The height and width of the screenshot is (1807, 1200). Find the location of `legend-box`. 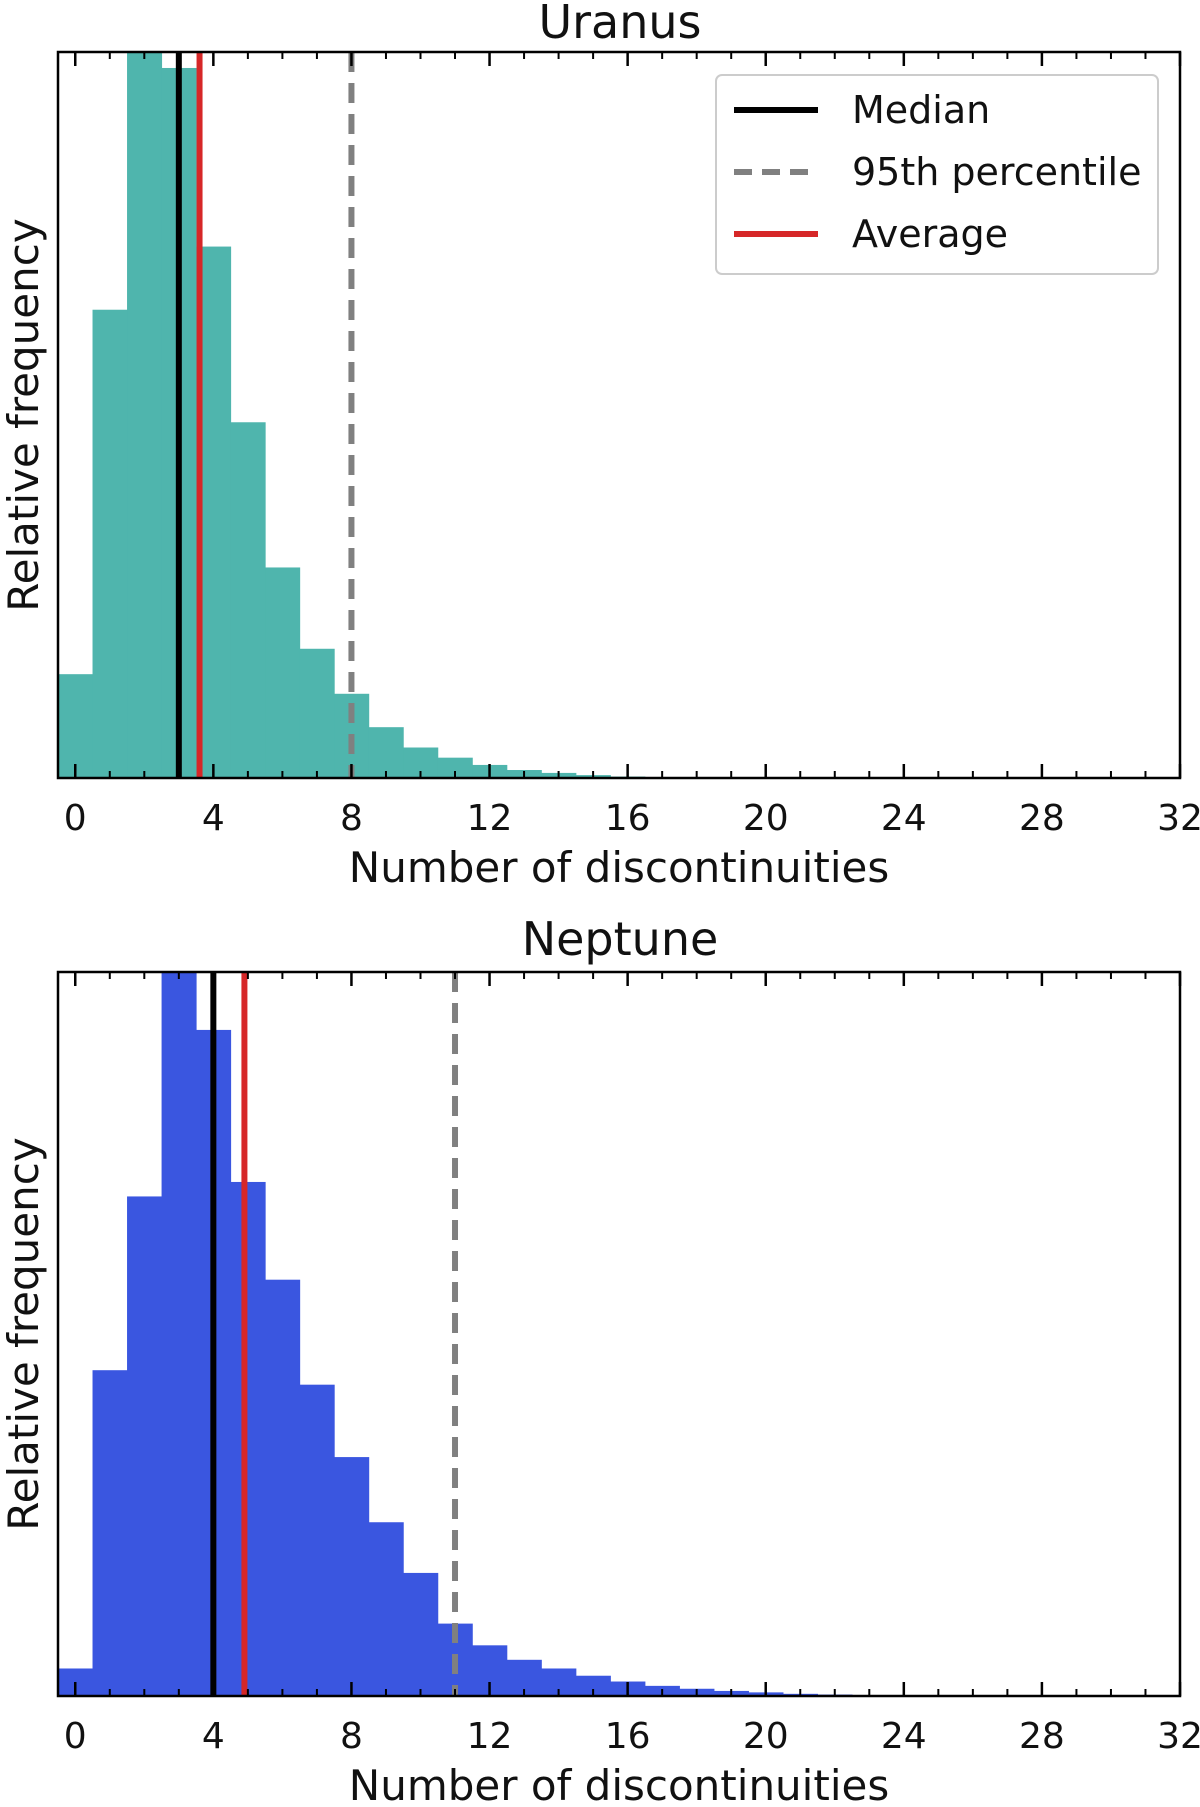

legend-box is located at coordinates (937, 174).